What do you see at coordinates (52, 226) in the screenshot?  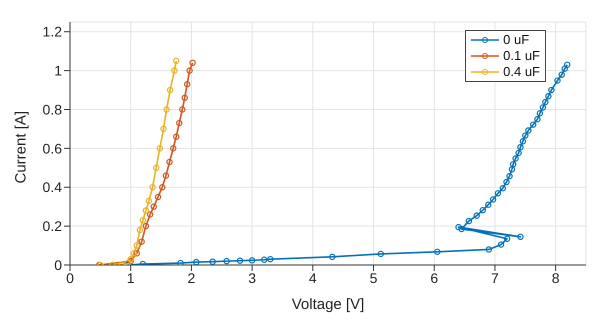 I see `y-tick-label: 0.2` at bounding box center [52, 226].